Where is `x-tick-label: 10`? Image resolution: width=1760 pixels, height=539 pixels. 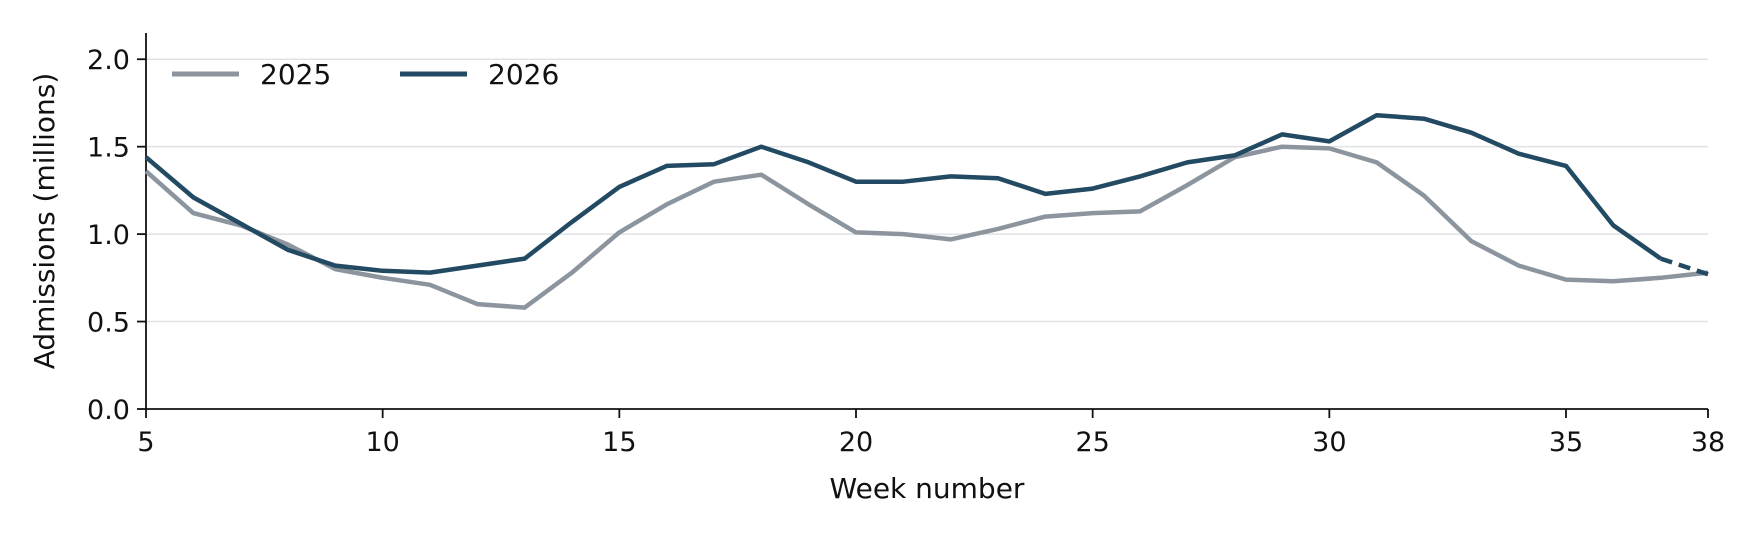 x-tick-label: 10 is located at coordinates (382, 442).